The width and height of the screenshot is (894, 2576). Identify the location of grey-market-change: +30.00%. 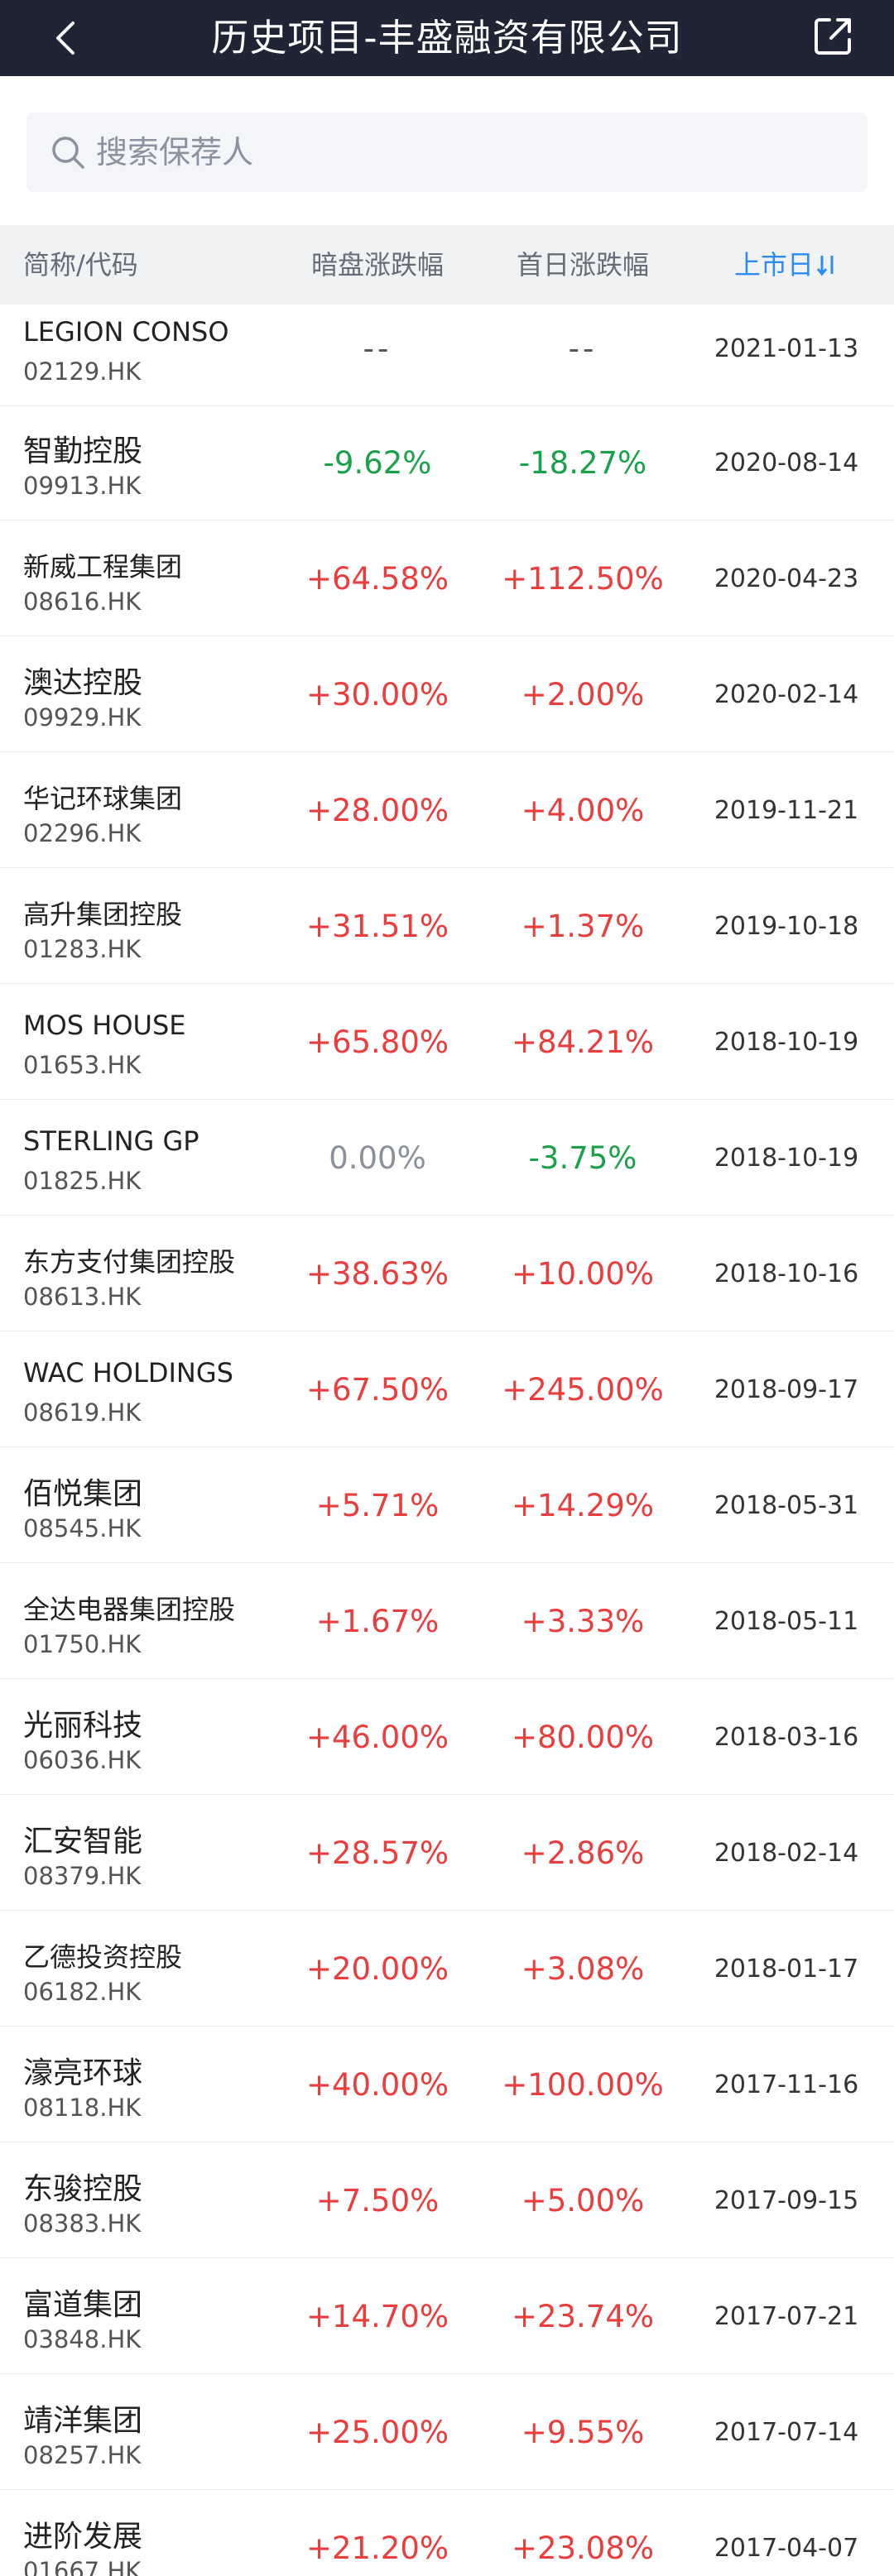
(377, 695).